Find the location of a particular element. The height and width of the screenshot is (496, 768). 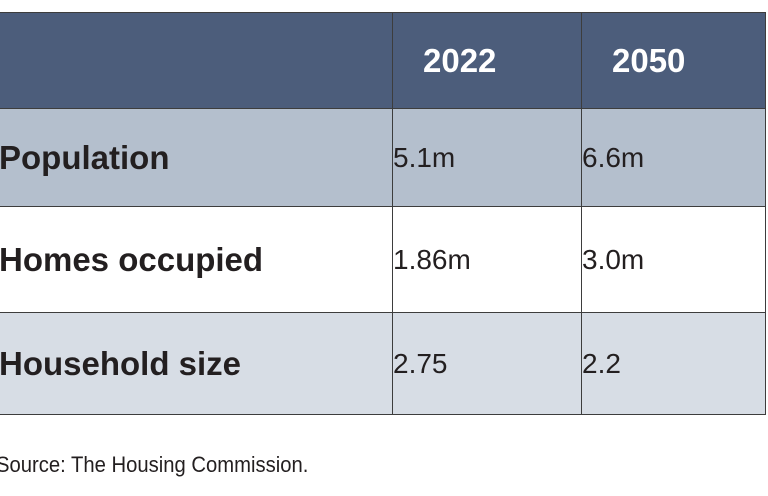

value-2022: 1.86m is located at coordinates (487, 259).